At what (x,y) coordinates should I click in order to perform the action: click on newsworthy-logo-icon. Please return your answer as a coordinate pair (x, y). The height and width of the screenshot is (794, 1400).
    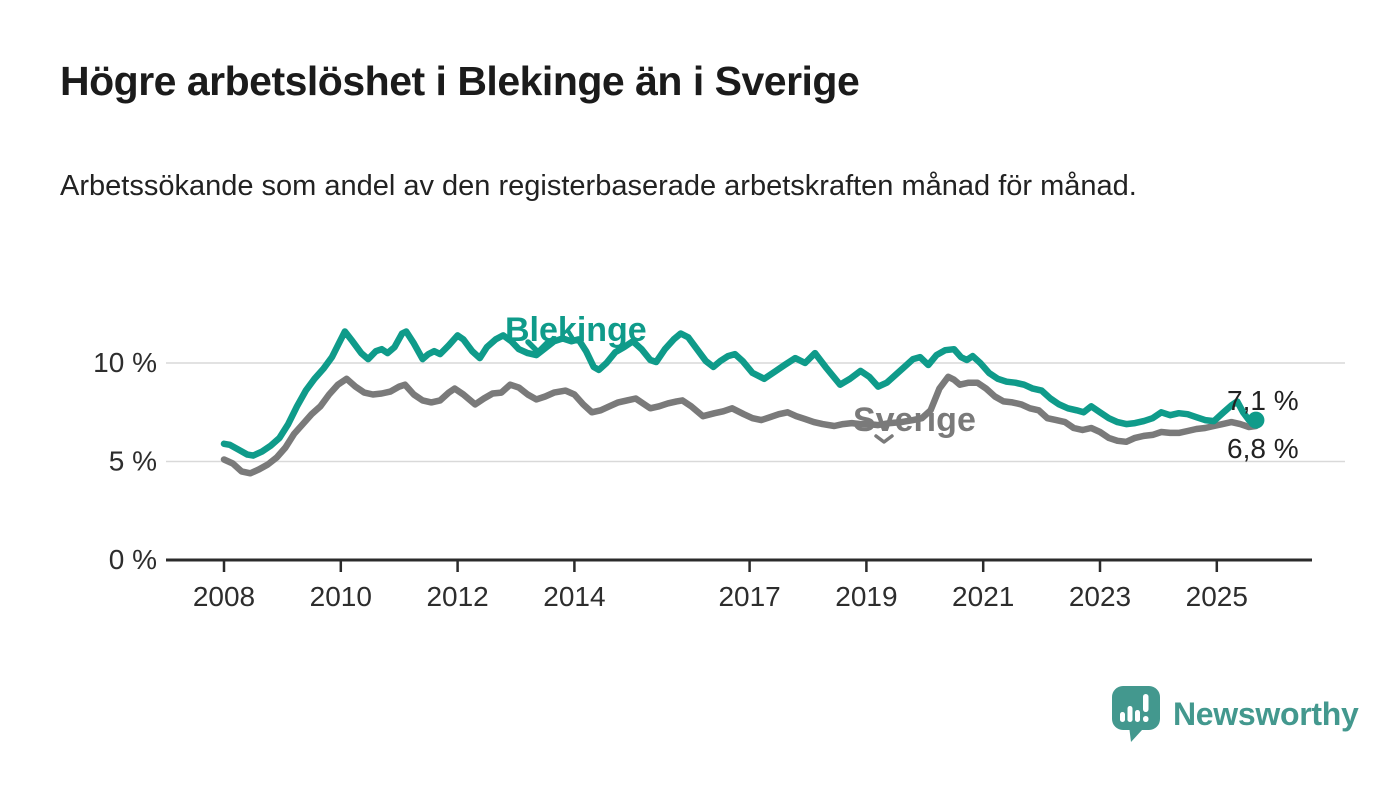
    Looking at the image, I should click on (1136, 714).